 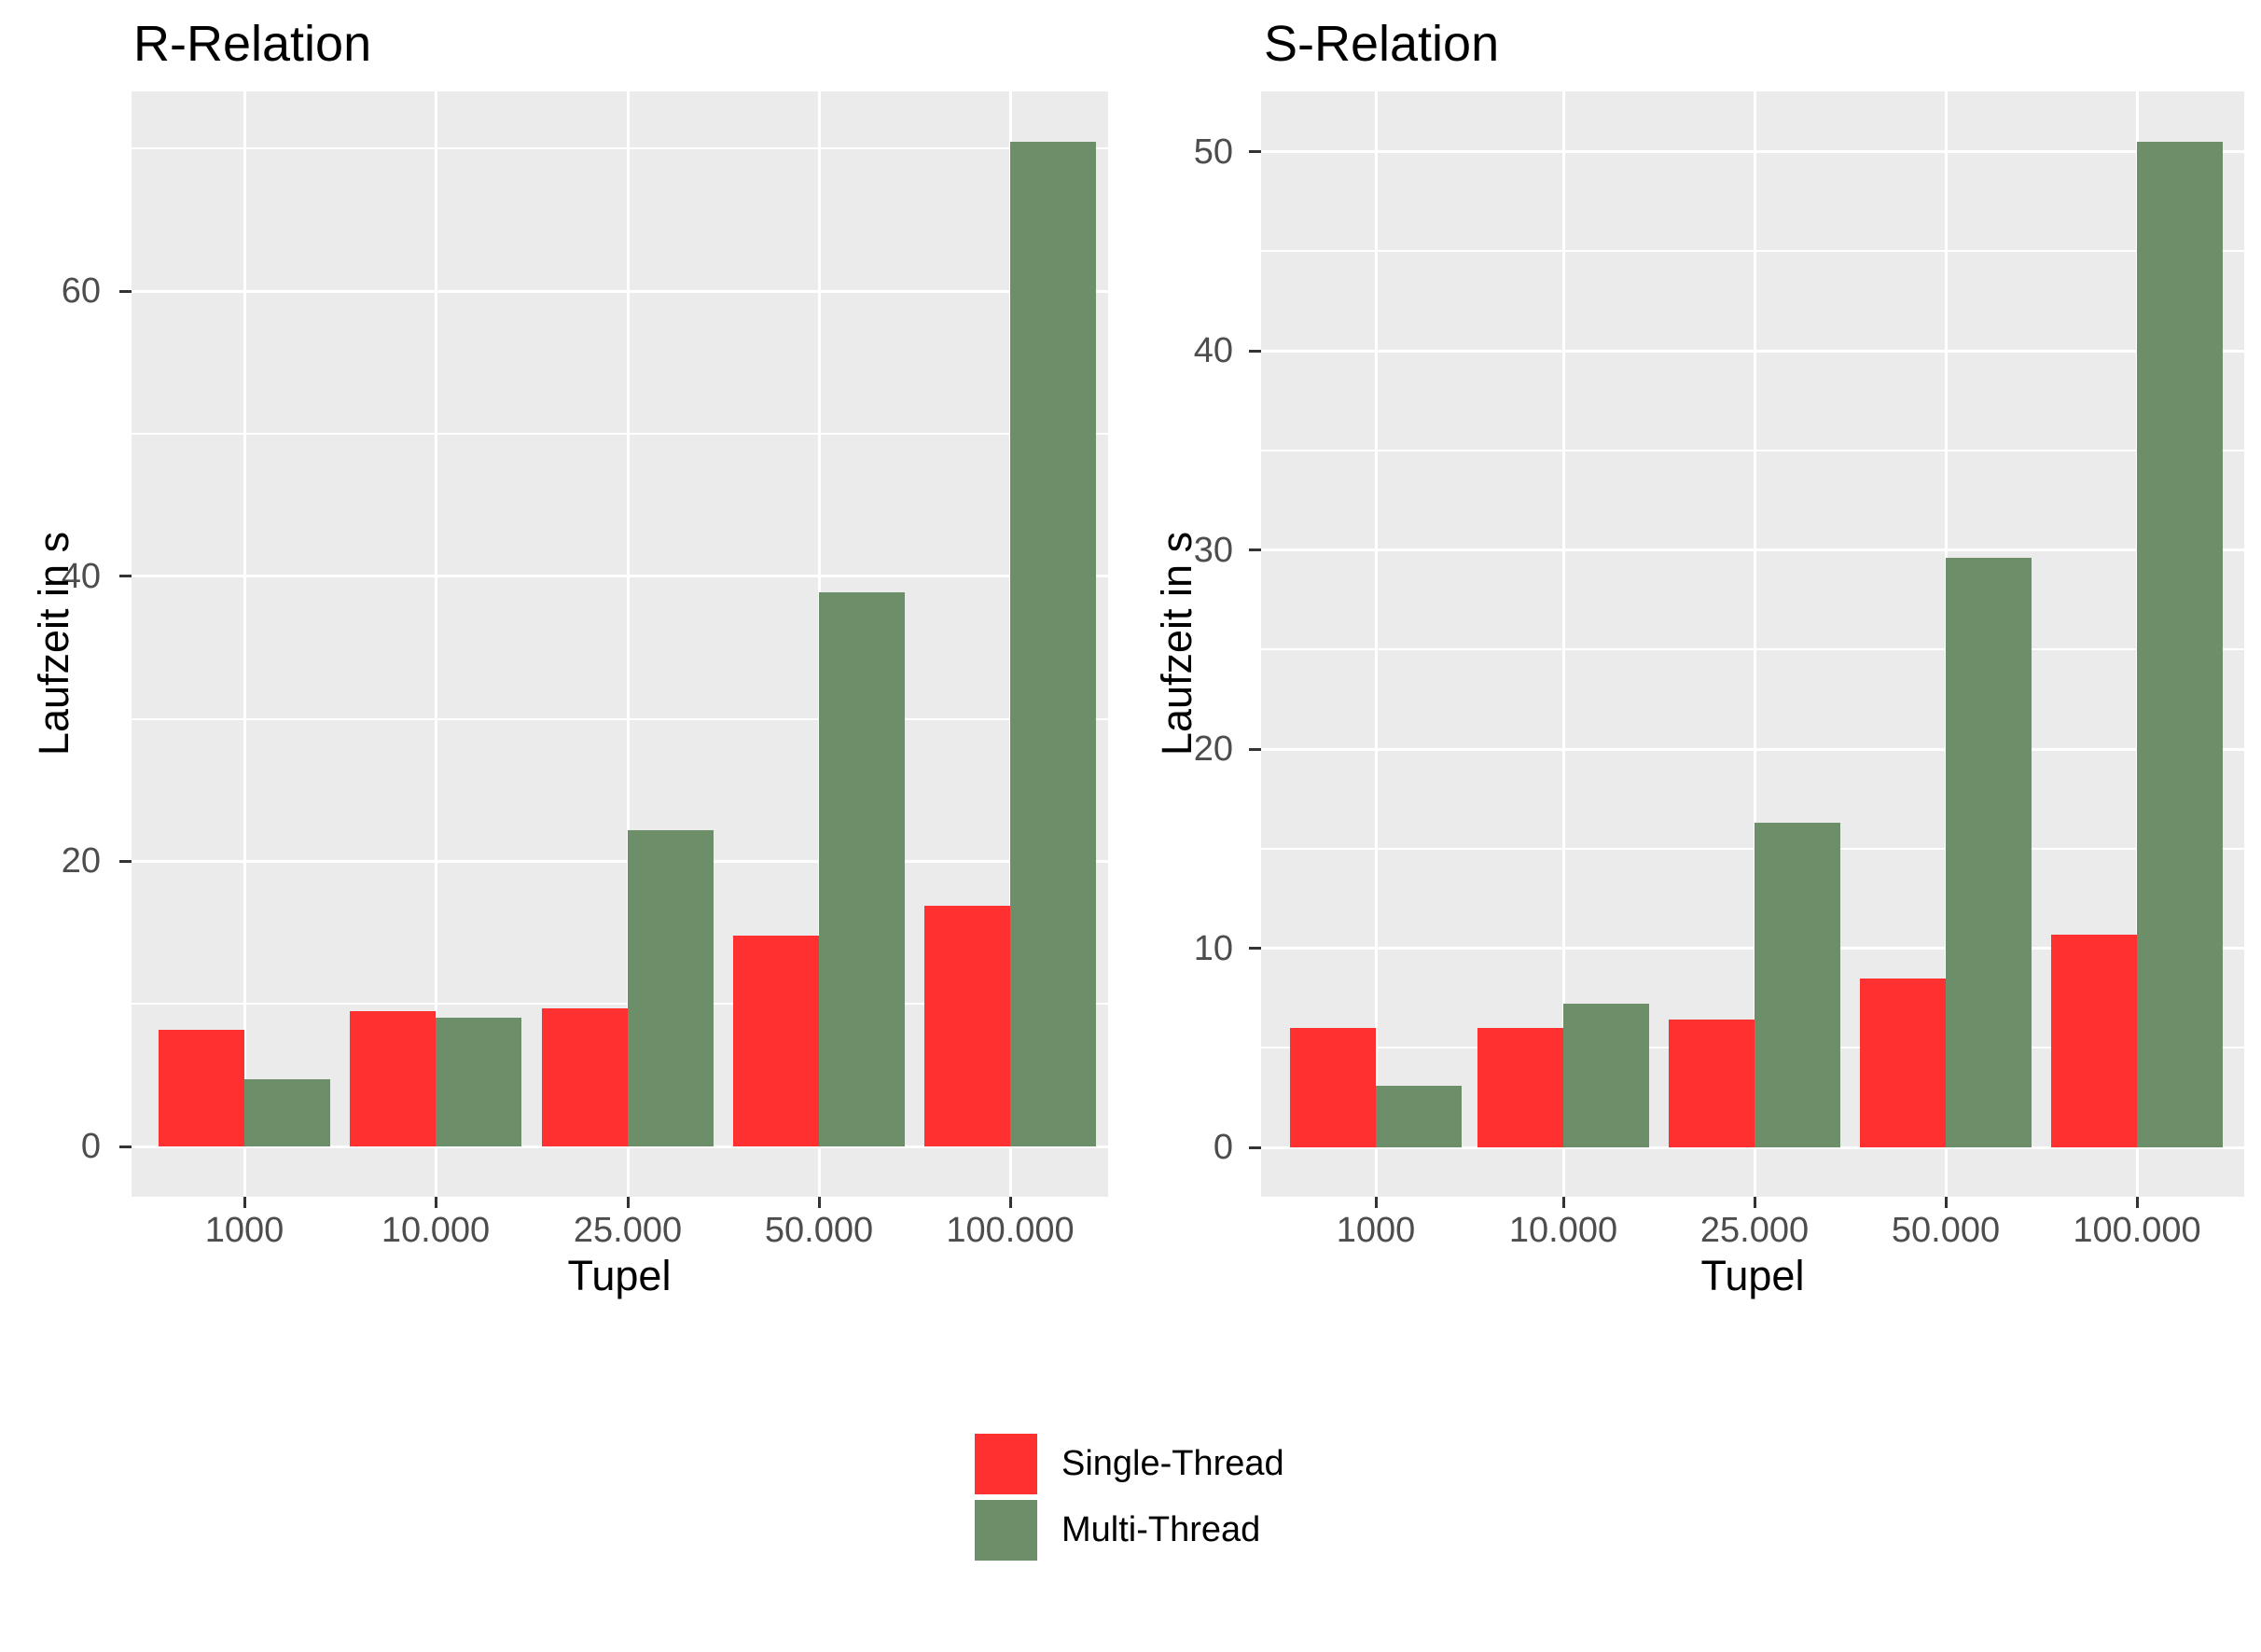 What do you see at coordinates (2094, 1040) in the screenshot?
I see `bar-s-relation-single-thread-100.000` at bounding box center [2094, 1040].